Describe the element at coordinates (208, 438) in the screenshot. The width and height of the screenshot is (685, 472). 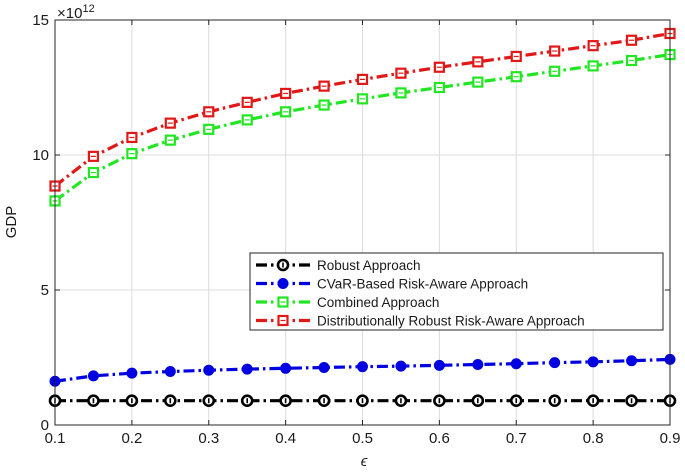
I see `x-tick-label: 0.3` at that location.